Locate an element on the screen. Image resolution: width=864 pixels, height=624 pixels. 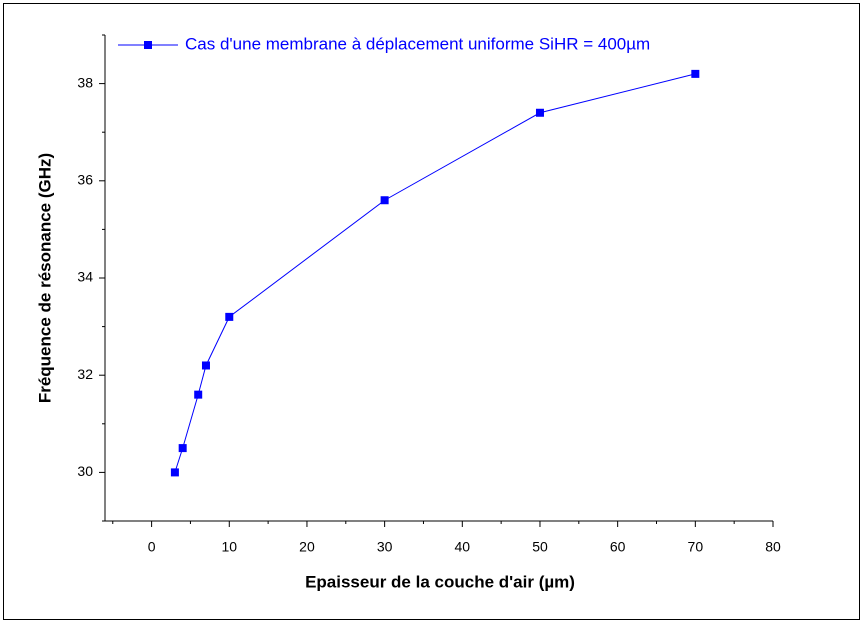
x-tick-label: 50 is located at coordinates (540, 547).